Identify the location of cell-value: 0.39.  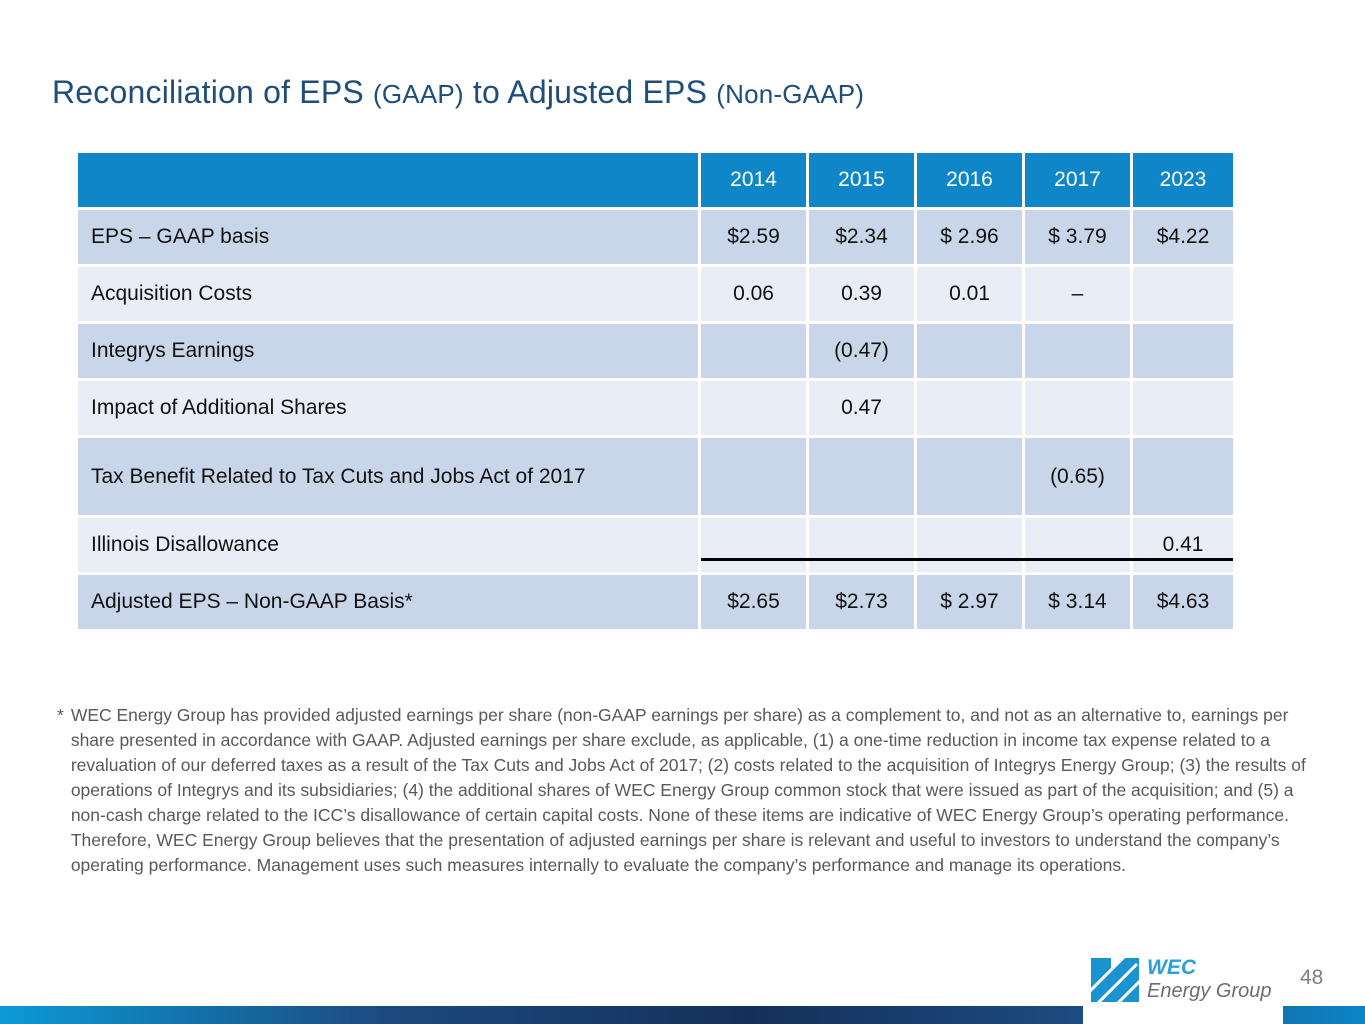
(861, 294).